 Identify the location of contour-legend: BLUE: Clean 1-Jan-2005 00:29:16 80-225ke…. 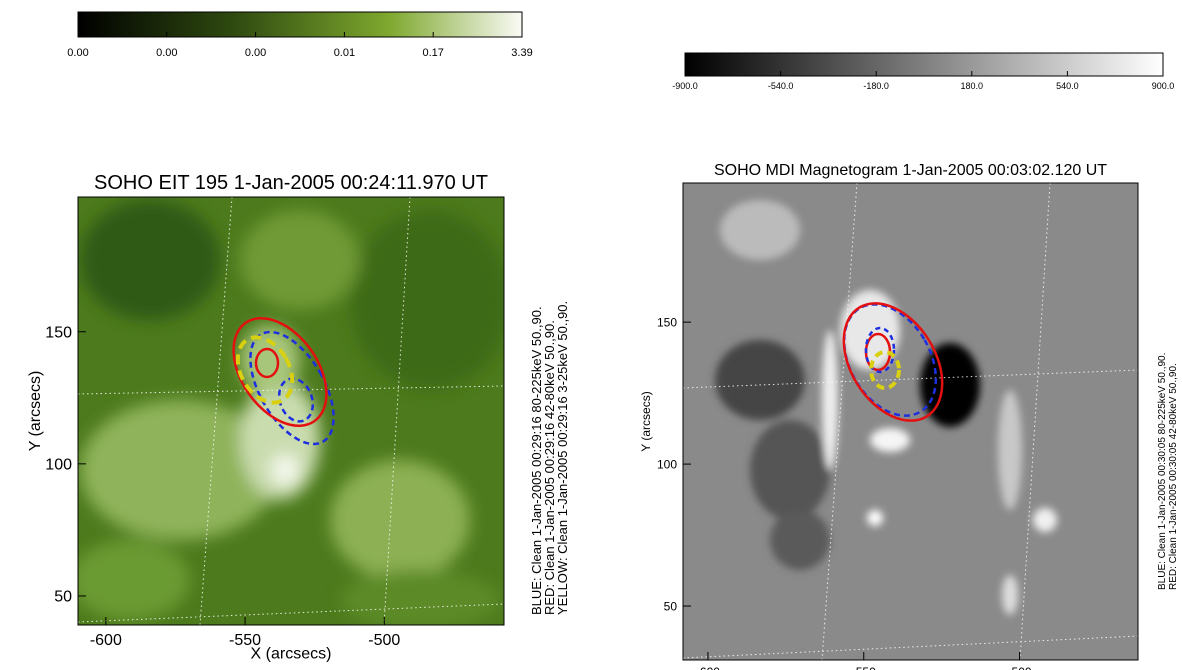
(536, 460).